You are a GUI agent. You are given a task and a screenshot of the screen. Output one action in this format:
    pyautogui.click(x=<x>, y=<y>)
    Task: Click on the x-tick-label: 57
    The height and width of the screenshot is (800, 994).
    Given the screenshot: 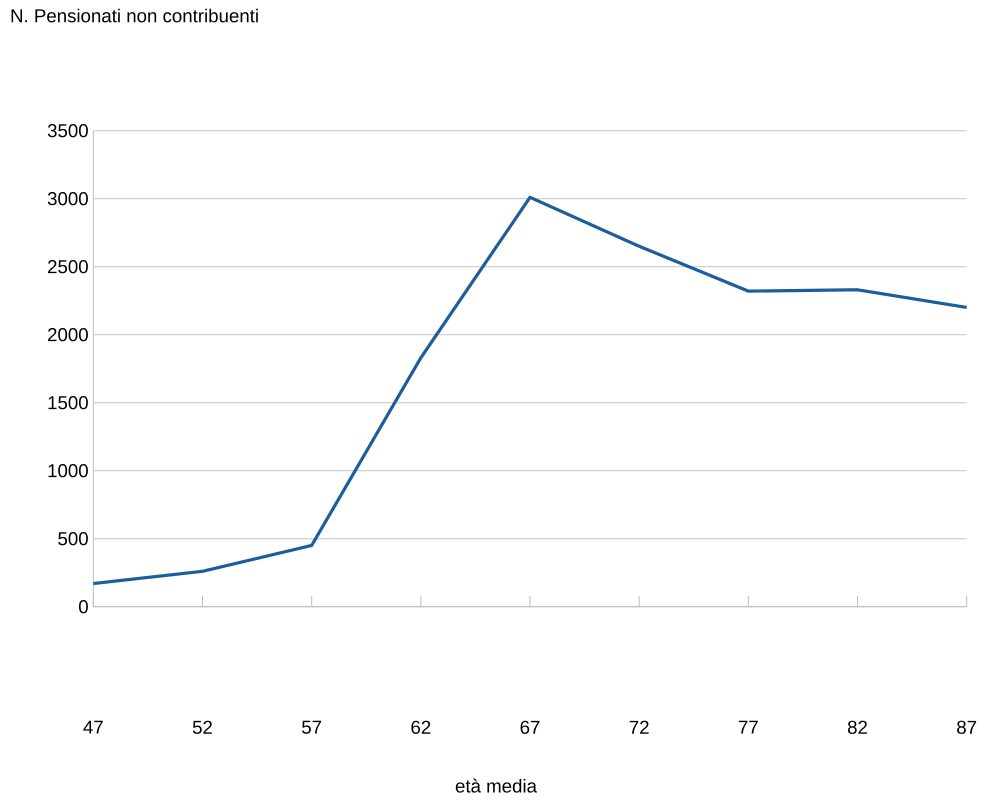 What is the action you would take?
    pyautogui.click(x=312, y=727)
    